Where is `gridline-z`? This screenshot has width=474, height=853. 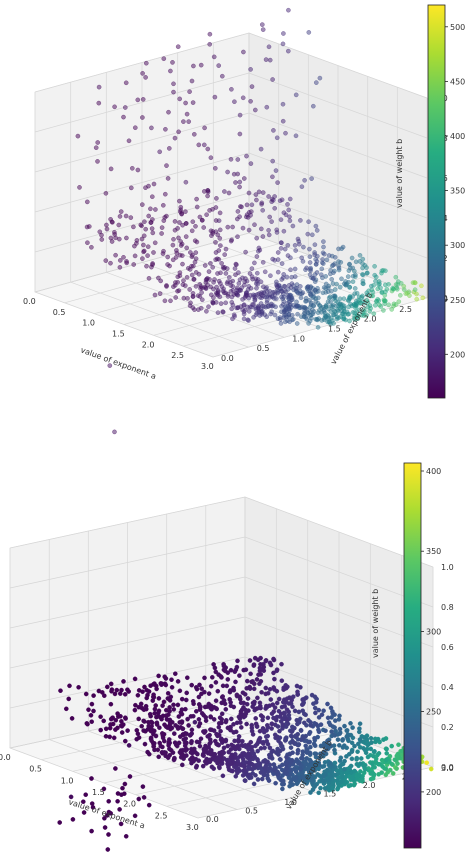
gridline-z is located at coordinates (339, 572).